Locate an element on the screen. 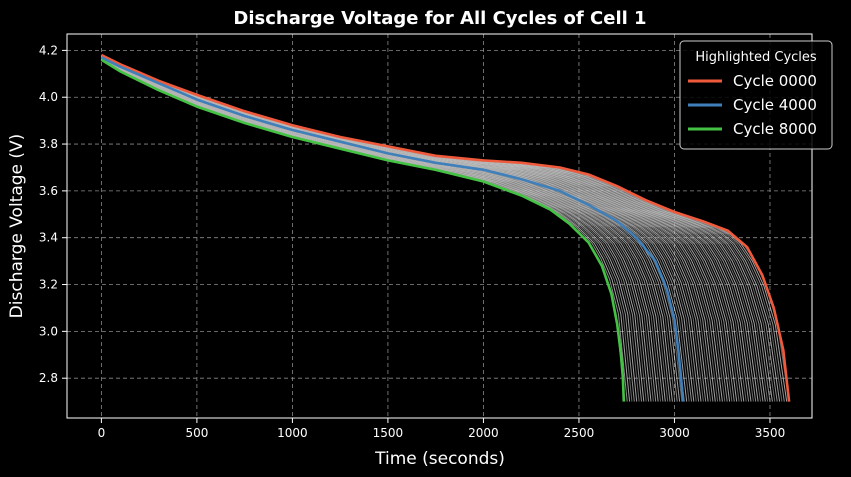 The width and height of the screenshot is (851, 477). legend-title: Highlighted Cycles is located at coordinates (756, 57).